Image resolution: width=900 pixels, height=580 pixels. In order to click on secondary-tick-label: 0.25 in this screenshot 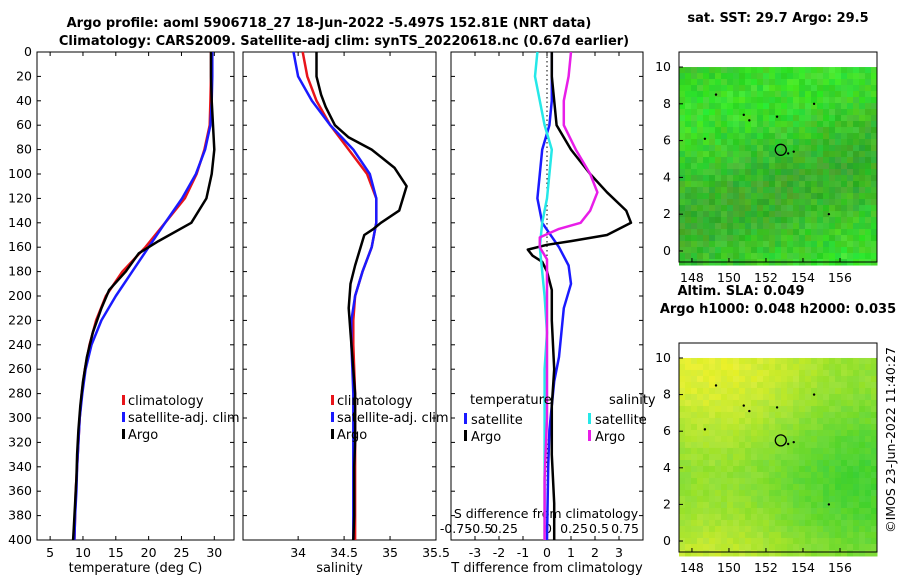, I will do `click(504, 528)`.